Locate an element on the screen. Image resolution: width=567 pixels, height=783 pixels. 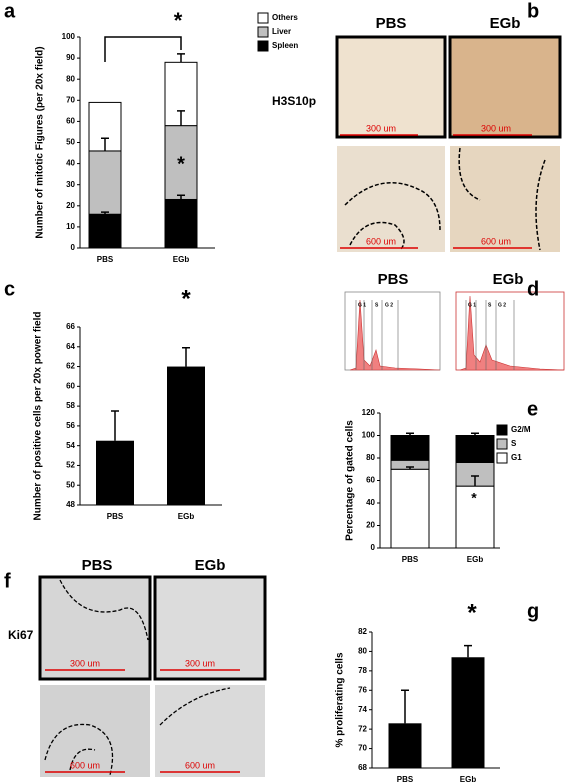
legend-label: S is located at coordinates (514, 443).